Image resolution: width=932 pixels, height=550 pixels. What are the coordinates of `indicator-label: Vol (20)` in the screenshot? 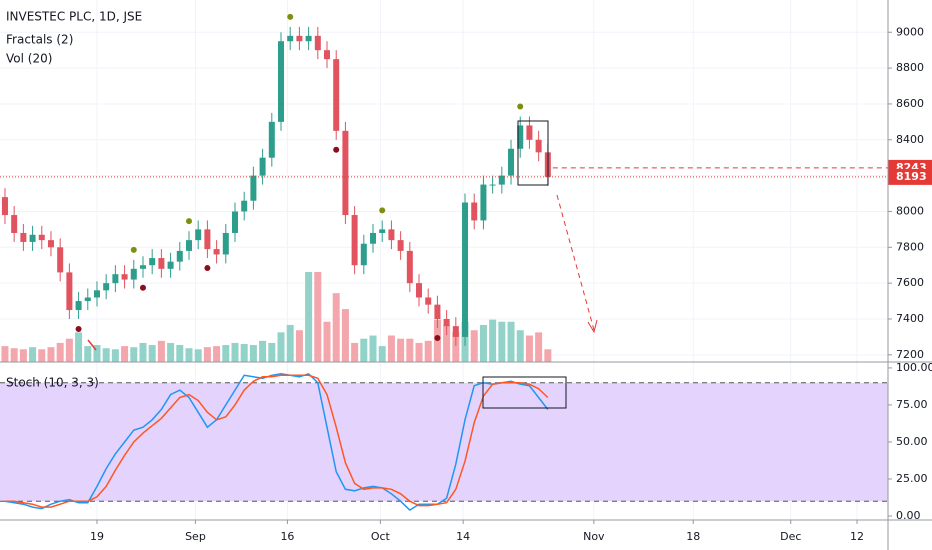 It's located at (29, 59).